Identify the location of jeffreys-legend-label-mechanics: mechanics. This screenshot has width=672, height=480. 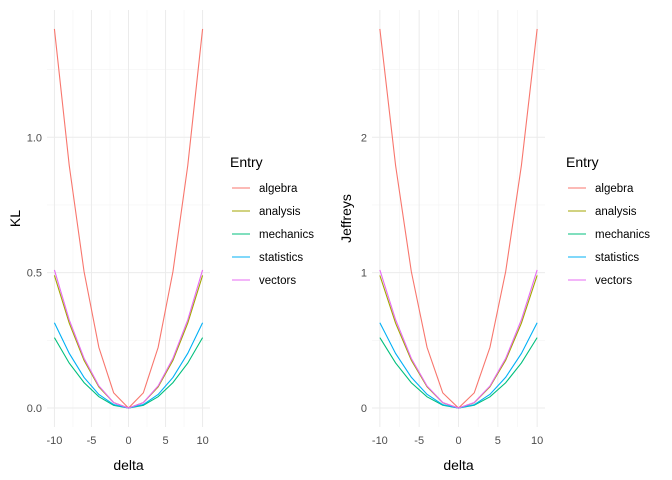
(622, 235).